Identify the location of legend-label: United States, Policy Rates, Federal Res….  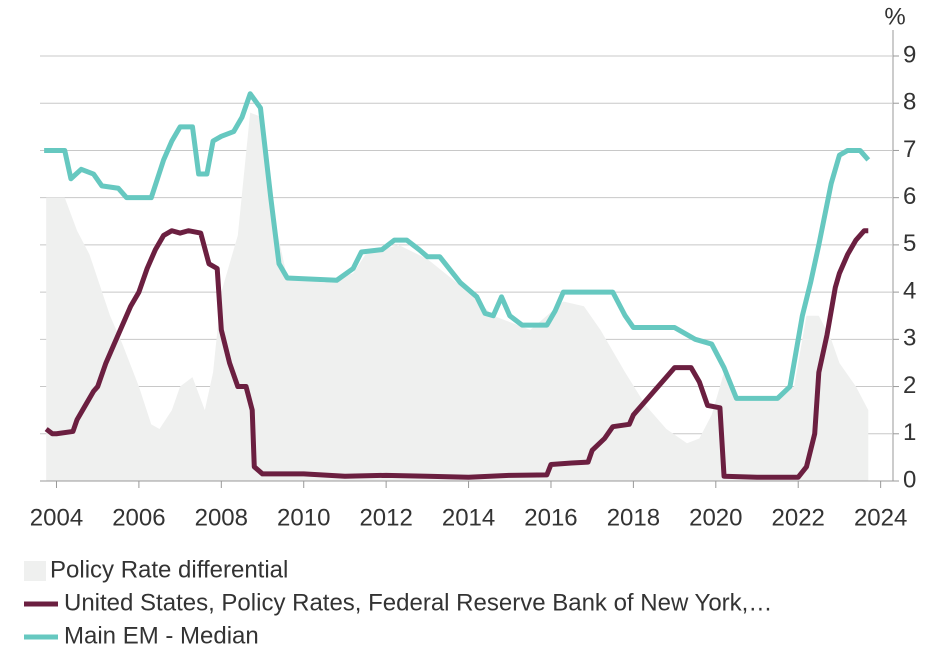
(418, 602).